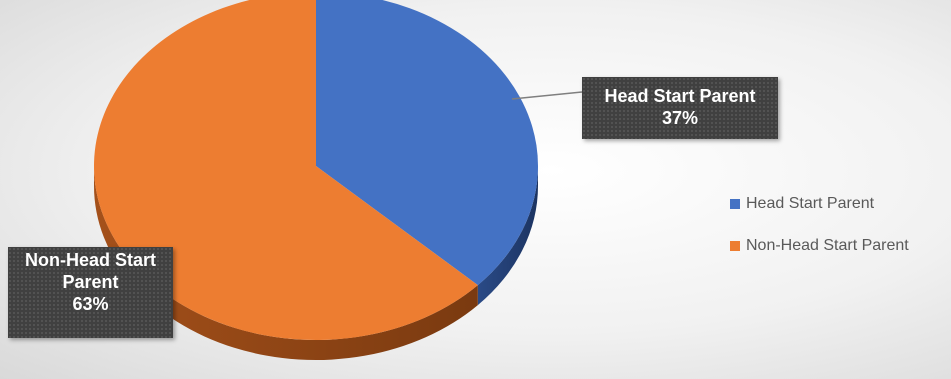  What do you see at coordinates (90, 260) in the screenshot?
I see `data-label-non-head-start-line-1: Non-Head Start` at bounding box center [90, 260].